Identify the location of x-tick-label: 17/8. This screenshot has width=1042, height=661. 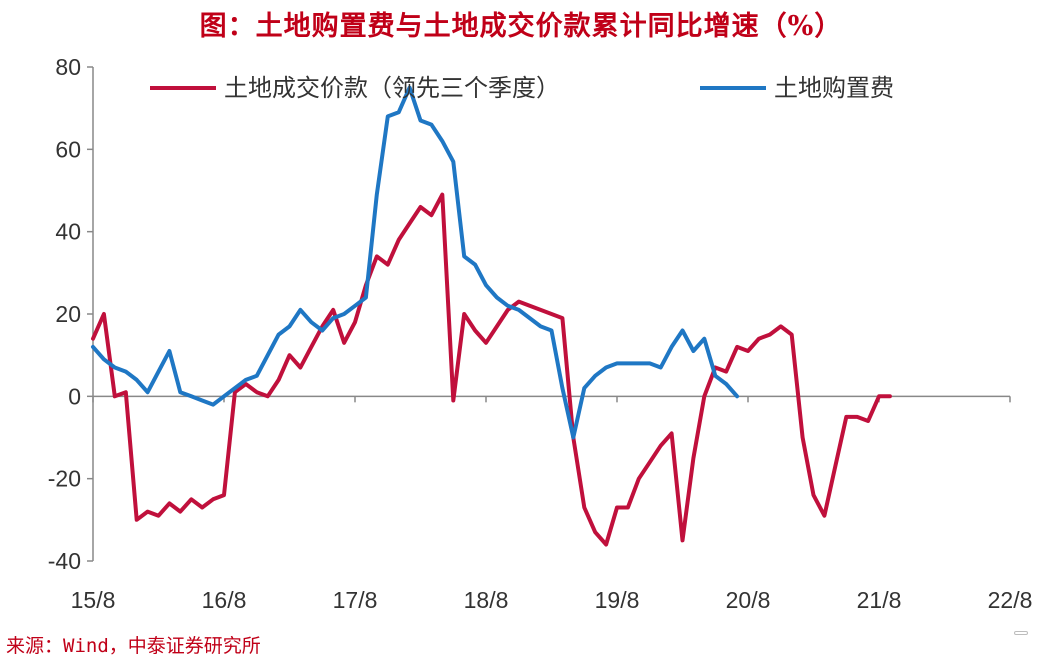
(355, 600).